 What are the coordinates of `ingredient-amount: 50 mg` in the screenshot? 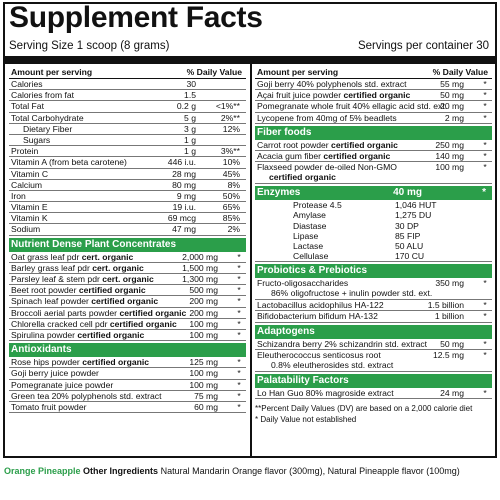 It's located at (452, 95).